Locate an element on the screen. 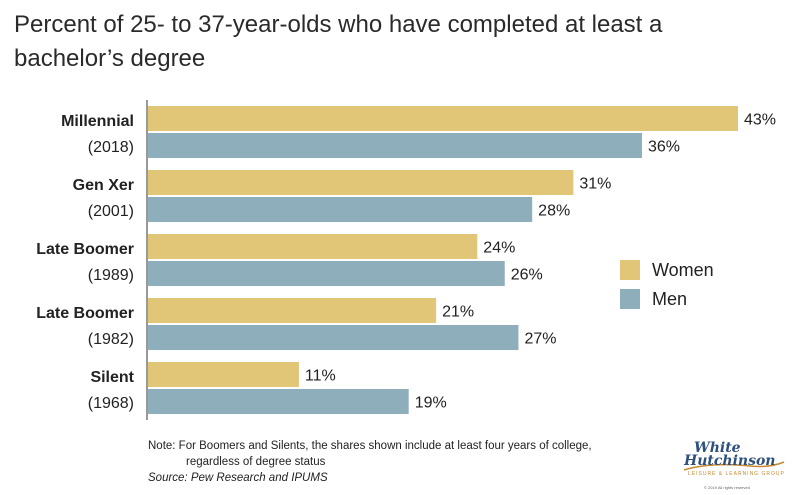  category-label: Gen Xer is located at coordinates (103, 185).